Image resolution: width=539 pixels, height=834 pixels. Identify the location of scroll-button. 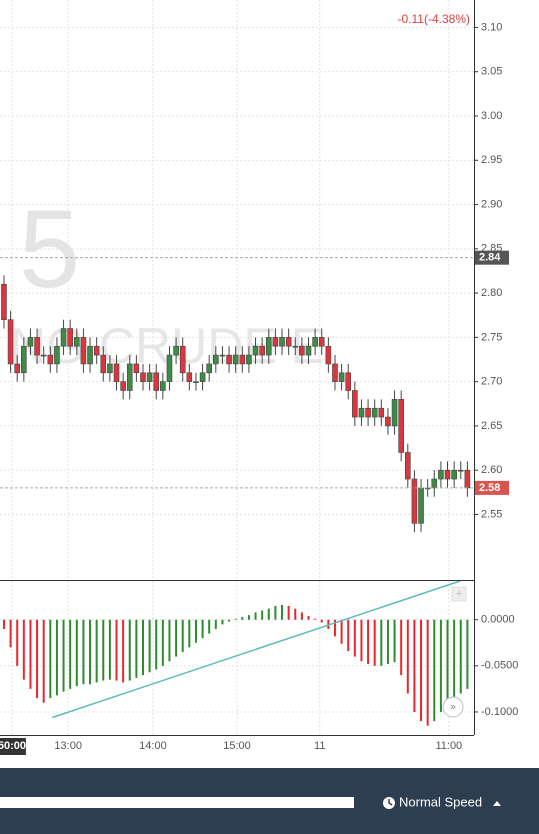
(453, 707).